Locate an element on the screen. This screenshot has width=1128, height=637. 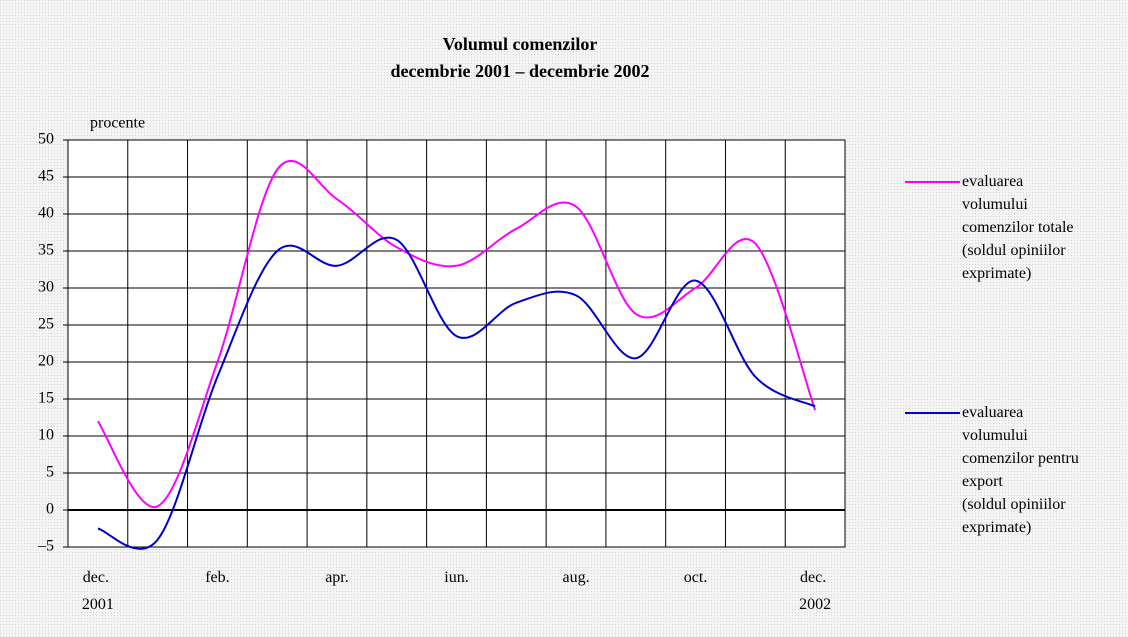
x-tick-label: apr. is located at coordinates (337, 577).